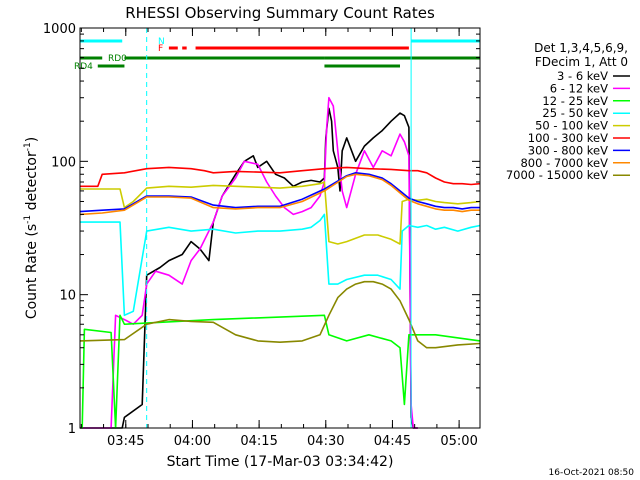  I want to click on y-tick-label-100: 100, so click(63, 162).